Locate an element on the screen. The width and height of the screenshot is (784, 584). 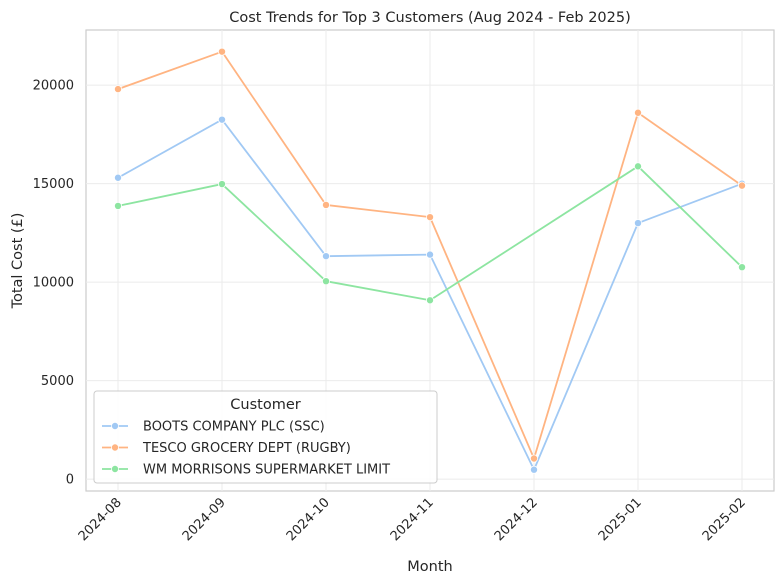
legend-label: BOOTS COMPANY PLC (SSC) is located at coordinates (234, 427).